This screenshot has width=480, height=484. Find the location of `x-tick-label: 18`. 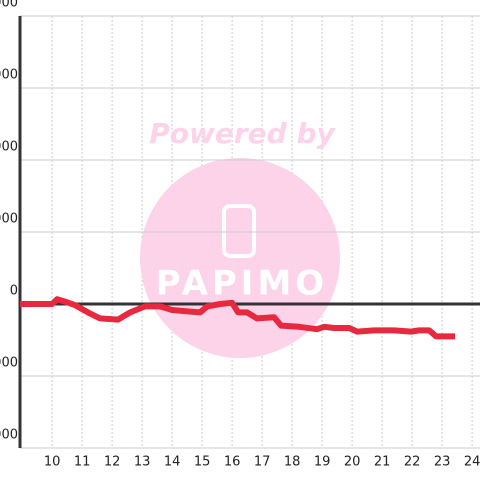

x-tick-label: 18 is located at coordinates (292, 462).